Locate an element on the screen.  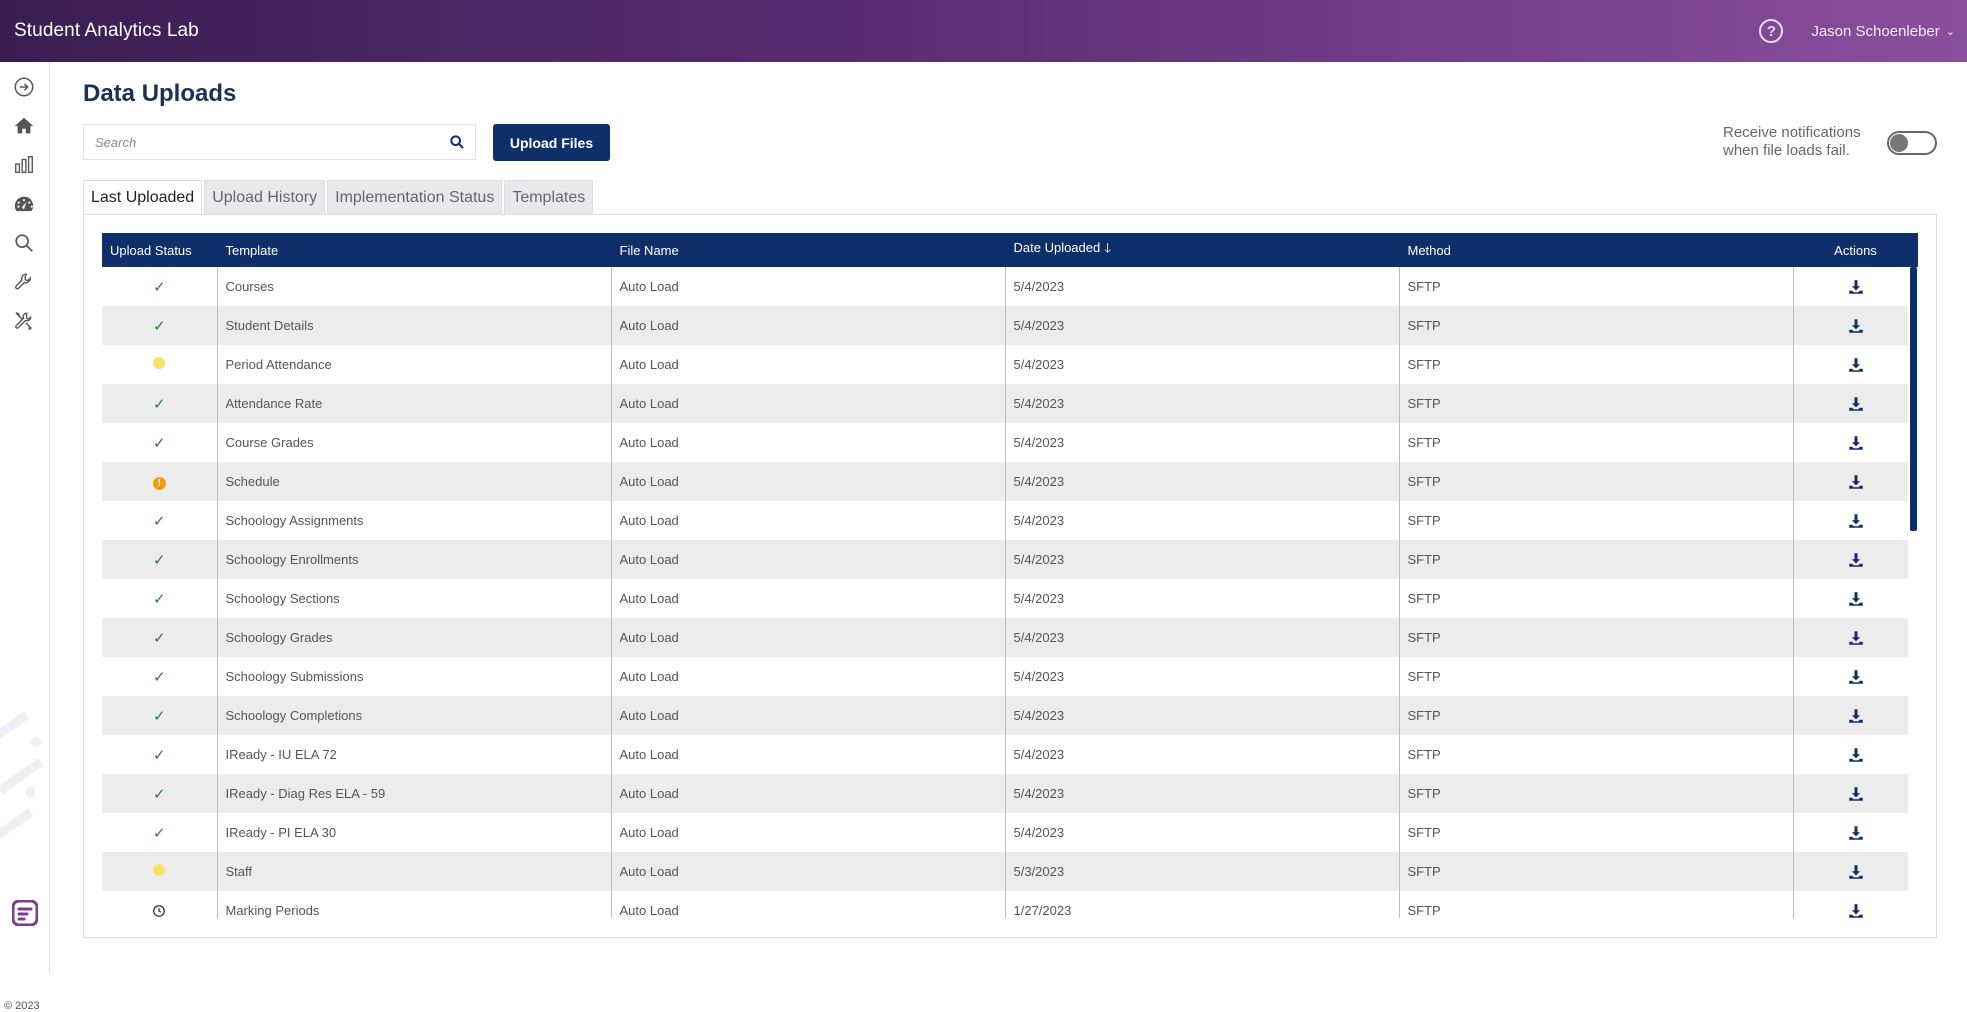
left-nav-rail: © 2023 is located at coordinates (25, 537).